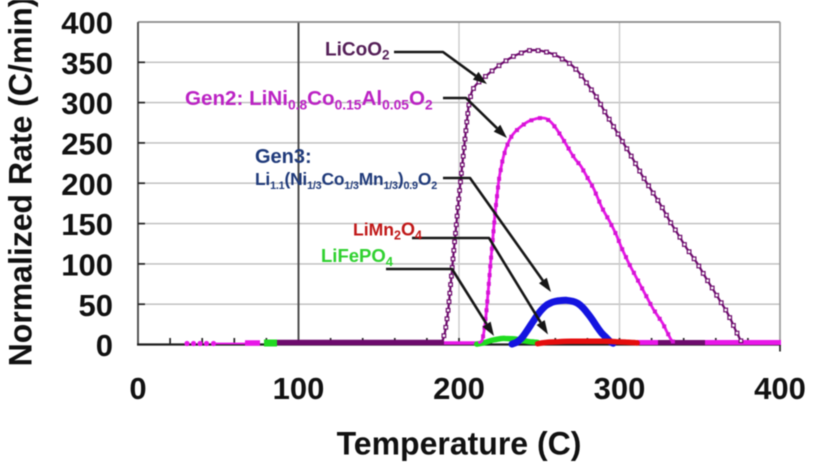 The image size is (816, 469). Describe the element at coordinates (357, 257) in the screenshot. I see `svg-text: LiFePO4` at that location.